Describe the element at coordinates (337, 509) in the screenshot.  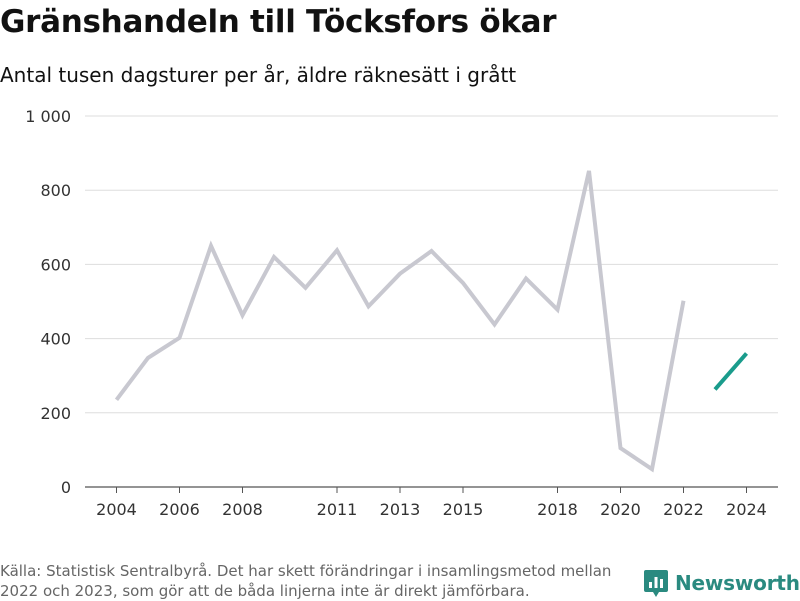
I see `x-tick-label: 2011` at that location.